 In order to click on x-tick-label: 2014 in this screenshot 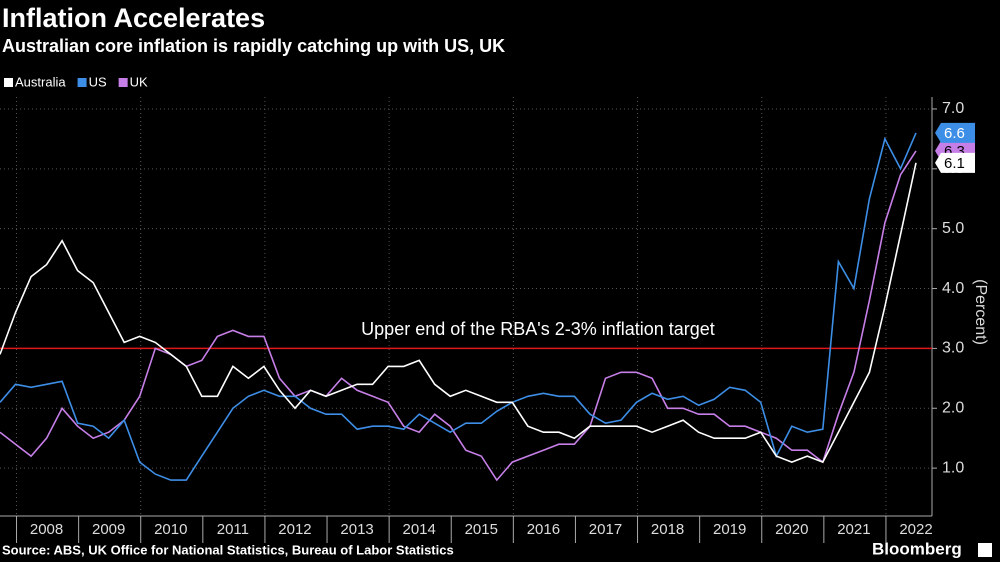, I will do `click(418, 529)`.